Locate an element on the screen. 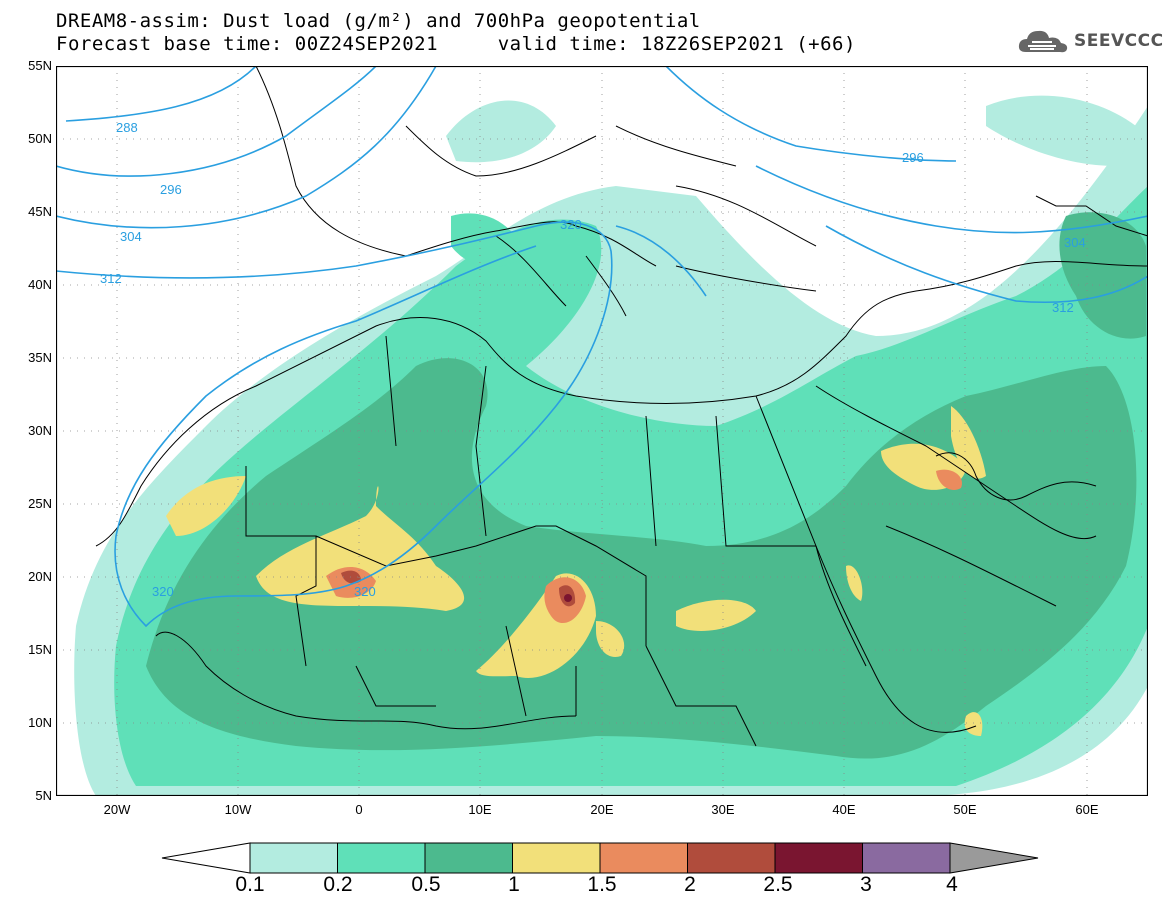 The image size is (1165, 907). lon-label: 30E is located at coordinates (723, 809).